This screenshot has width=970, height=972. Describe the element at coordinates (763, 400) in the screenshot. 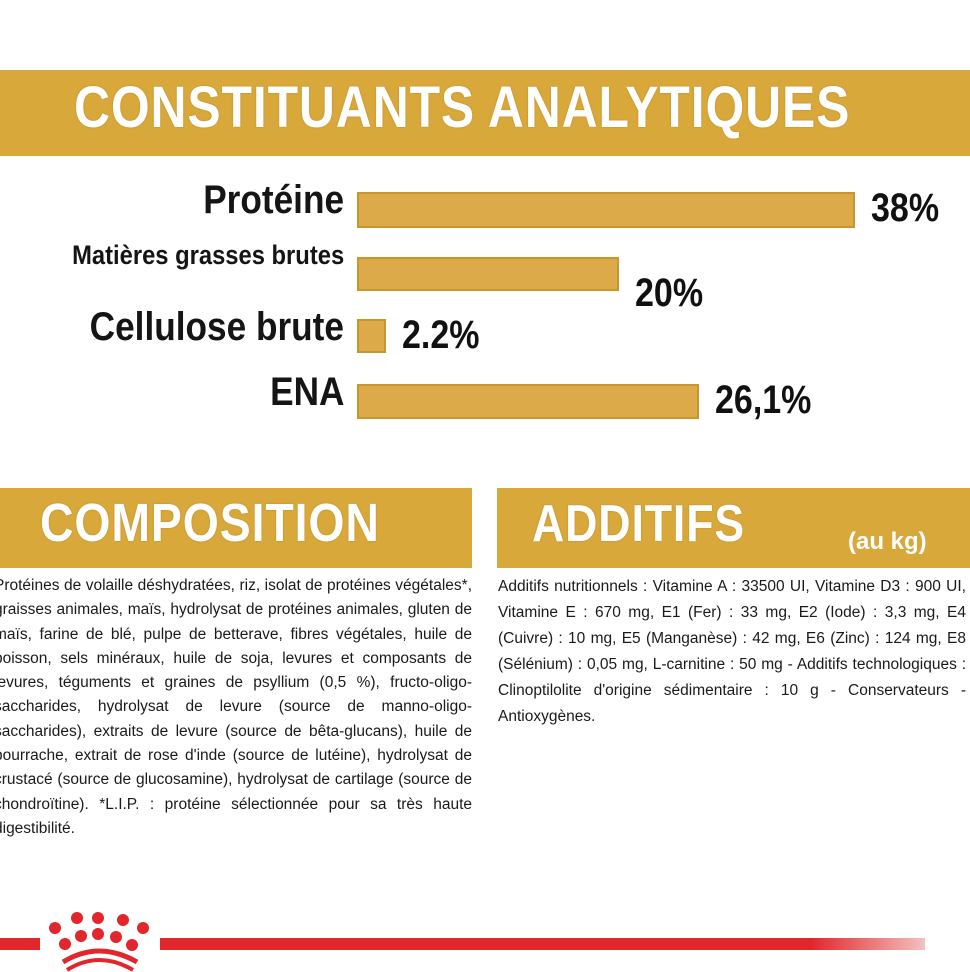

I see `value-label: 26,1%` at that location.